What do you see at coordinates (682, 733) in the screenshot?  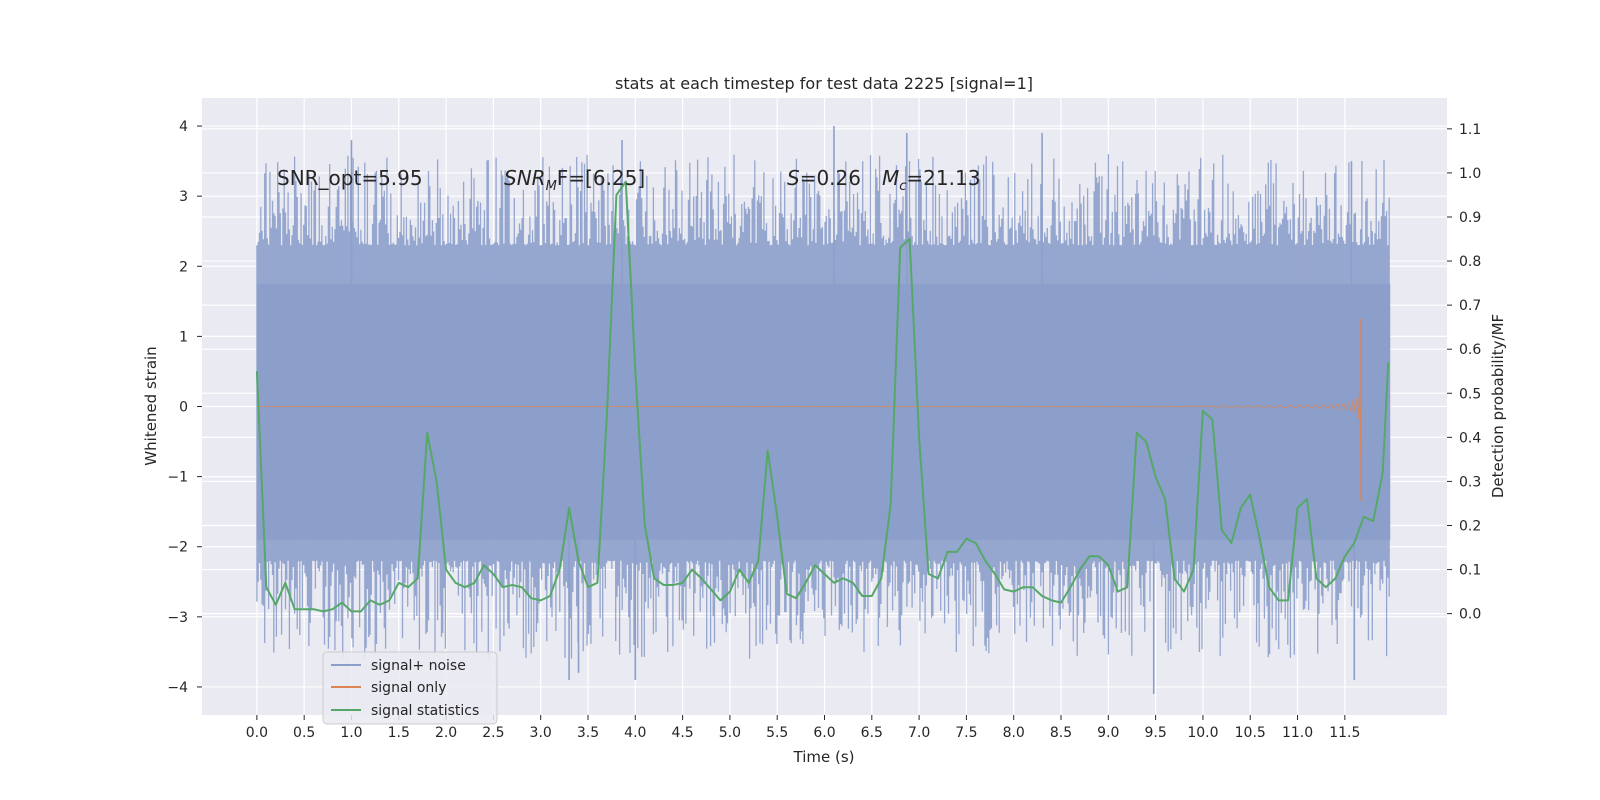 I see `x-tick-label: 4.5` at bounding box center [682, 733].